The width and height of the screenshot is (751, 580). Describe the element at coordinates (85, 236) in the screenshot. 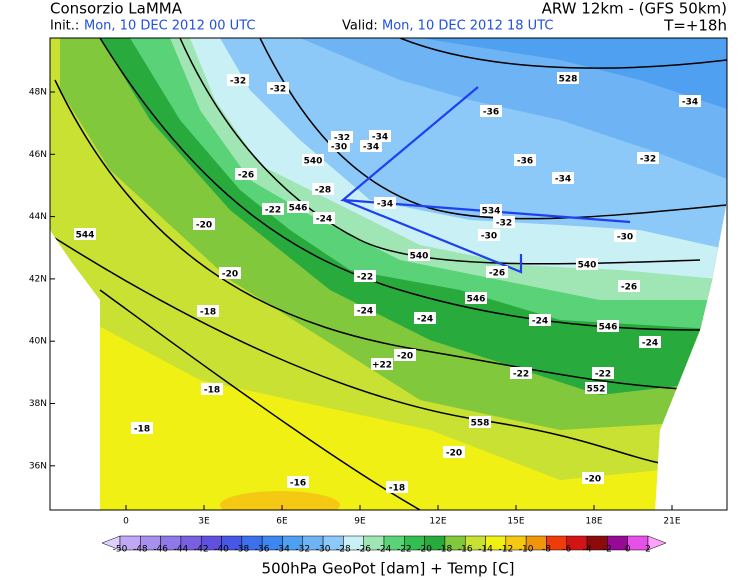

I see `contour-label: 544` at that location.